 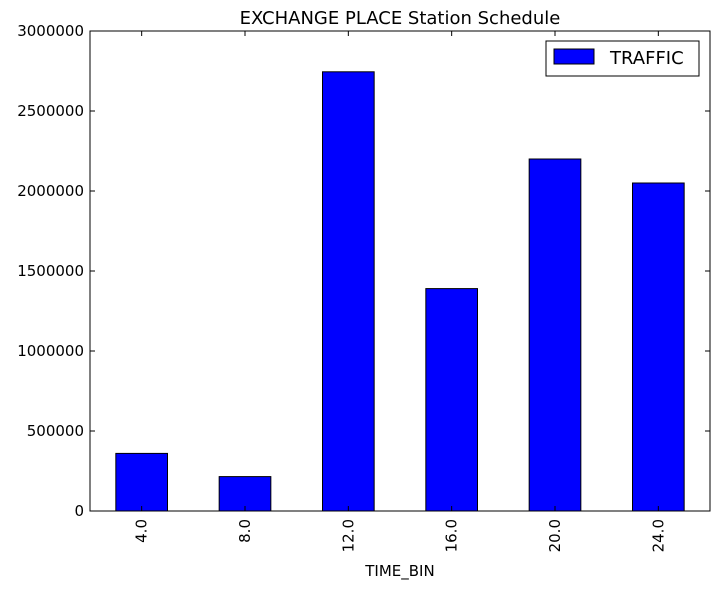 I want to click on y-tick-label: 3000000, so click(x=50, y=31).